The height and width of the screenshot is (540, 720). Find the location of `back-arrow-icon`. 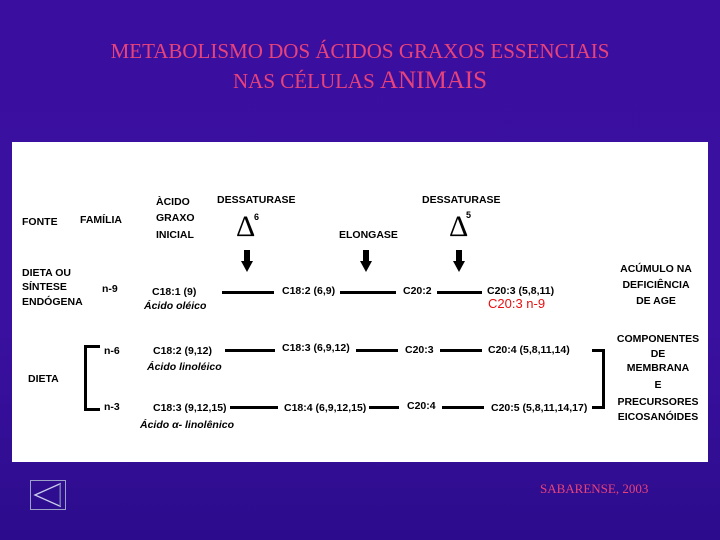

back-arrow-icon is located at coordinates (47, 495).